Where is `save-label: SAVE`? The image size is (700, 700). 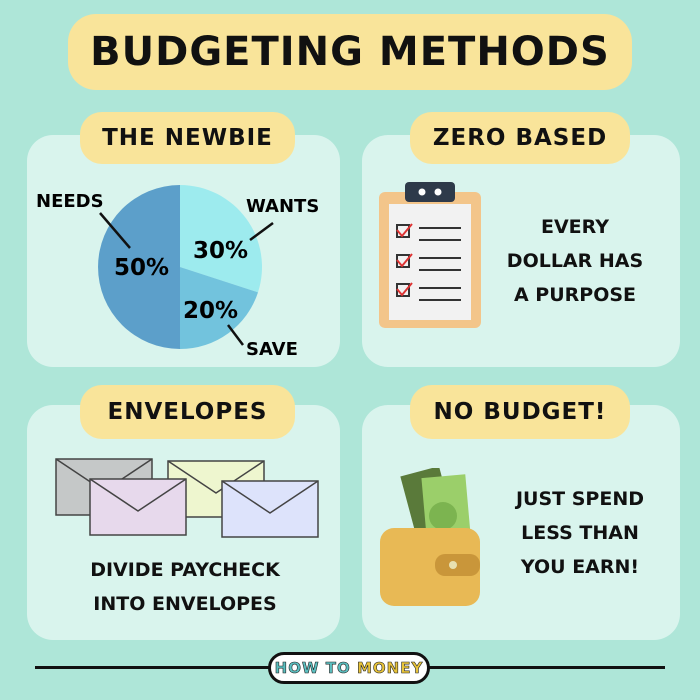 save-label: SAVE is located at coordinates (272, 349).